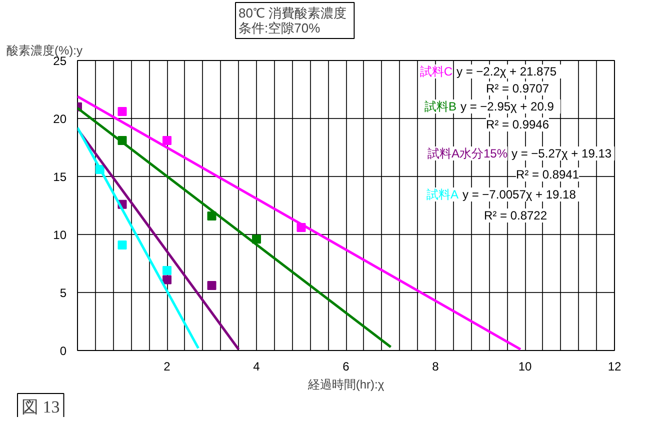 This screenshot has height=432, width=657. Describe the element at coordinates (41, 407) in the screenshot. I see `caption: 図 13` at that location.